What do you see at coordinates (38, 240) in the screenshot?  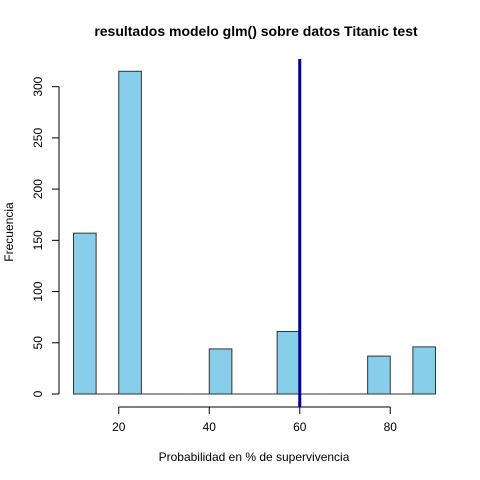 I see `y-tick-label: 150` at bounding box center [38, 240].